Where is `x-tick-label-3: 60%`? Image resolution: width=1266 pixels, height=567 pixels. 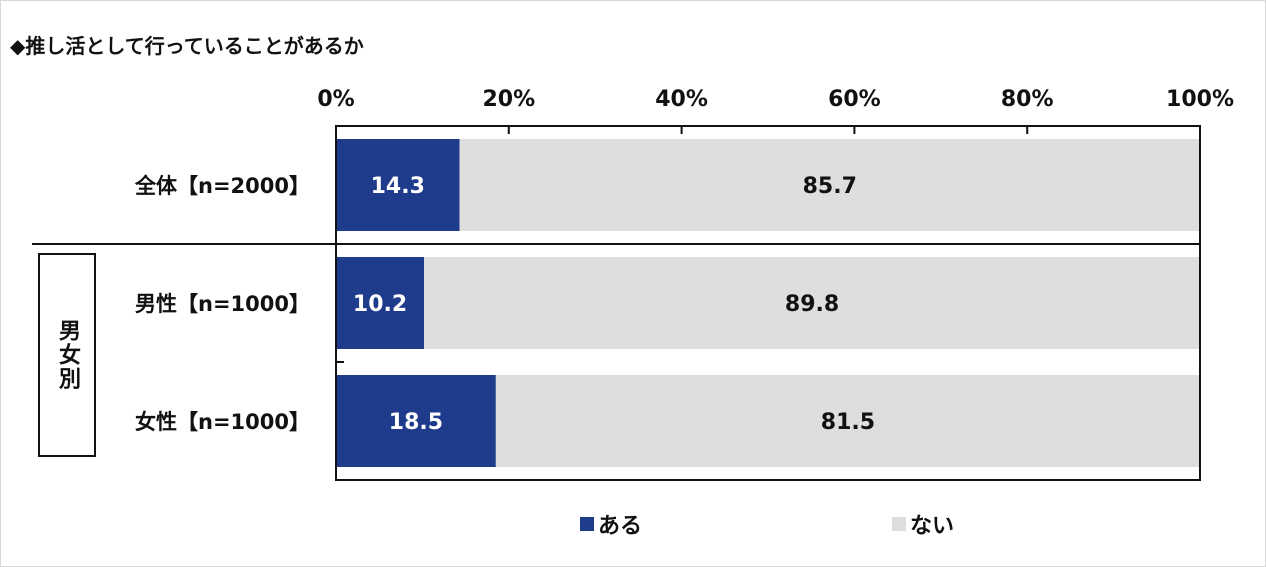
x-tick-label-3: 60% is located at coordinates (854, 99).